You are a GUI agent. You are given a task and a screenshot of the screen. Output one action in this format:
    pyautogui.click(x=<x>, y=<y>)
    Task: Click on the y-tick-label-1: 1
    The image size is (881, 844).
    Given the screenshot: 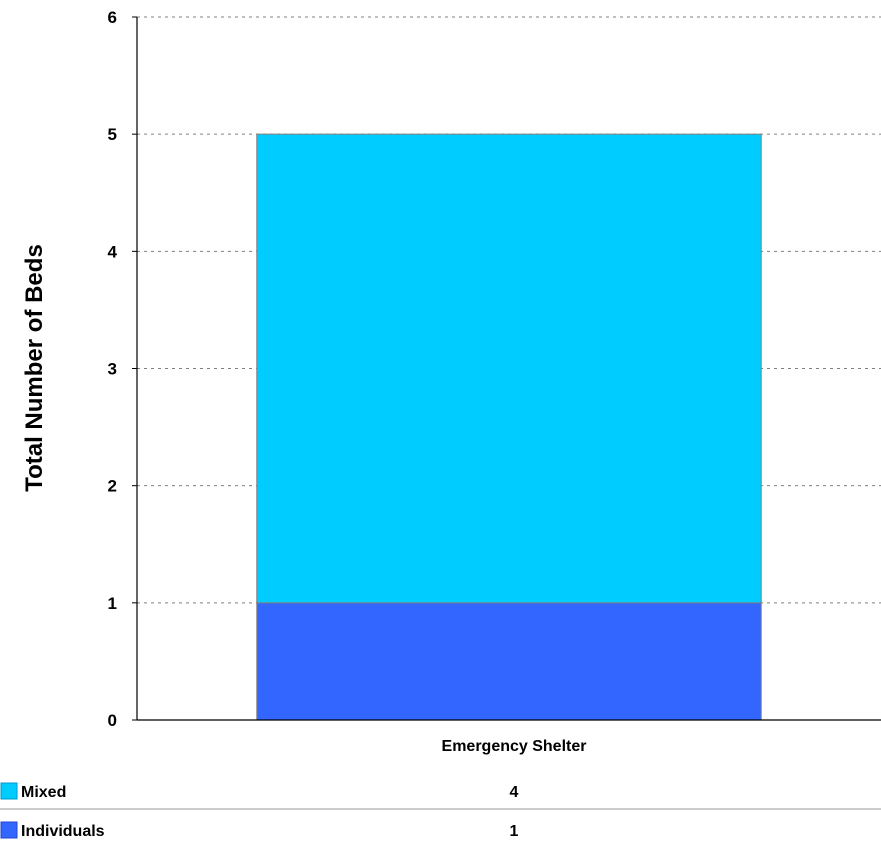 What is the action you would take?
    pyautogui.click(x=112, y=603)
    